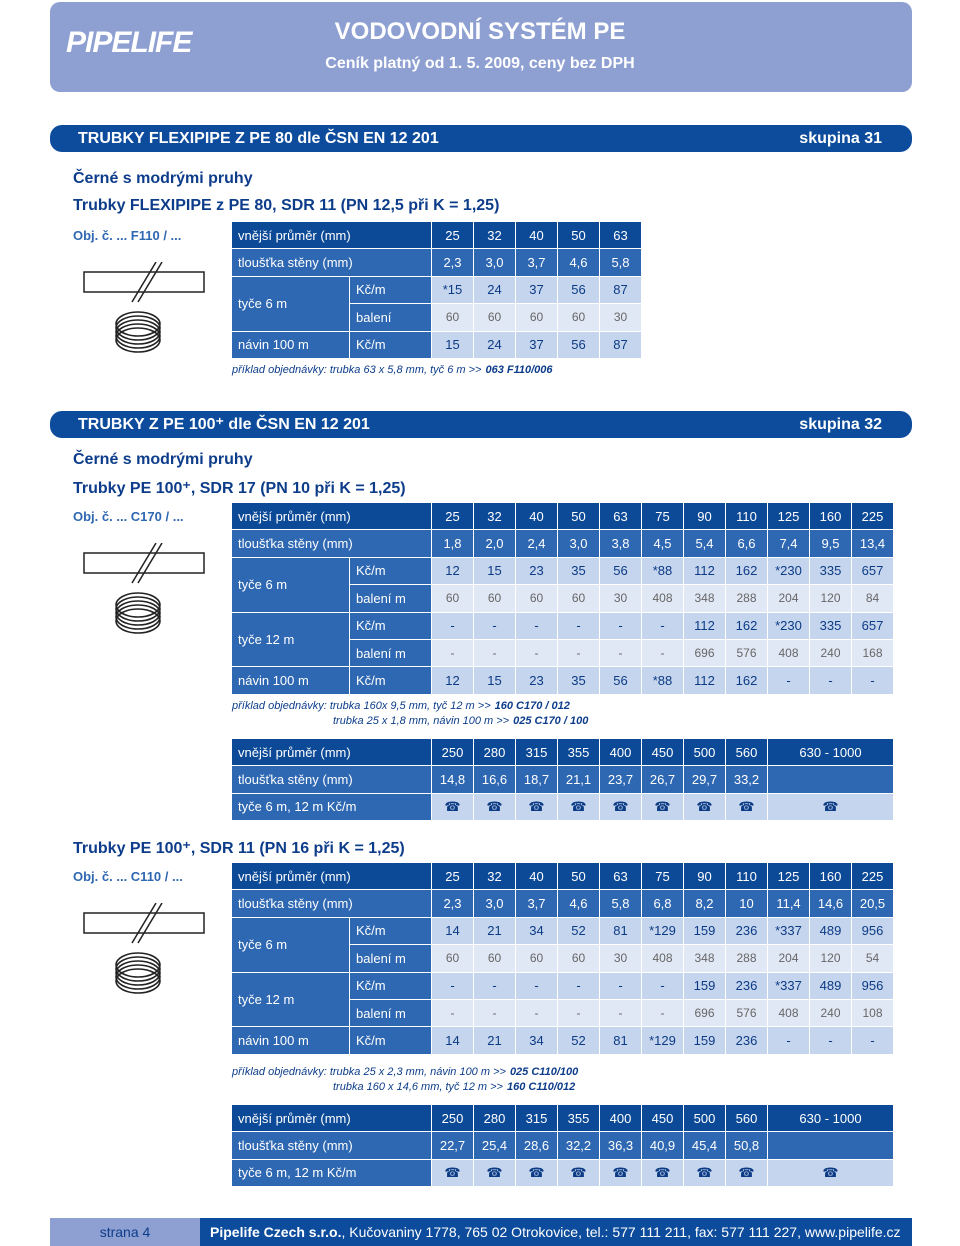 This screenshot has width=960, height=1246. I want to click on table-cell: 37, so click(536, 290).